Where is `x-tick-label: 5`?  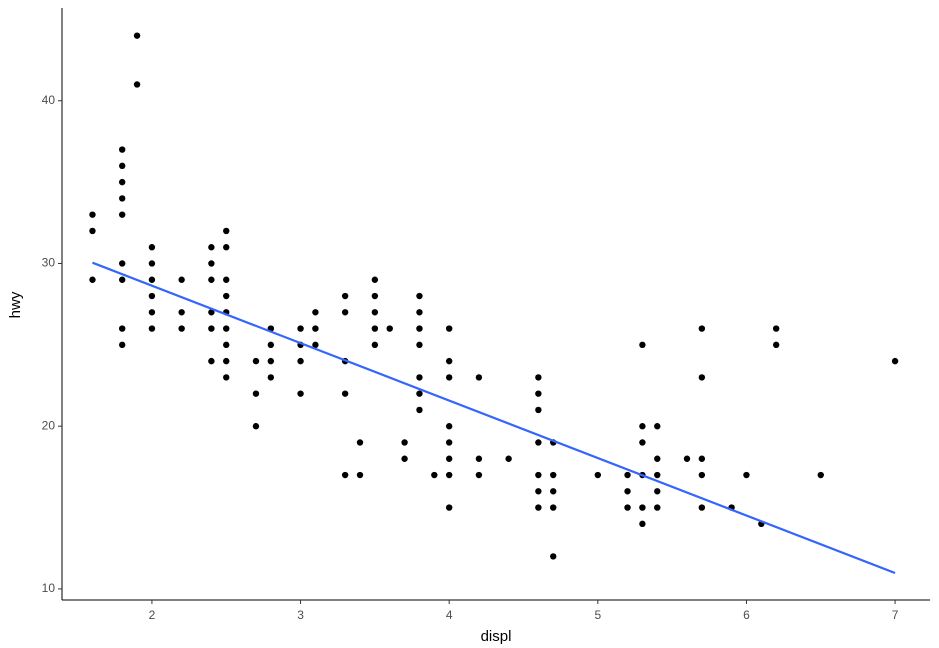 x-tick-label: 5 is located at coordinates (597, 615).